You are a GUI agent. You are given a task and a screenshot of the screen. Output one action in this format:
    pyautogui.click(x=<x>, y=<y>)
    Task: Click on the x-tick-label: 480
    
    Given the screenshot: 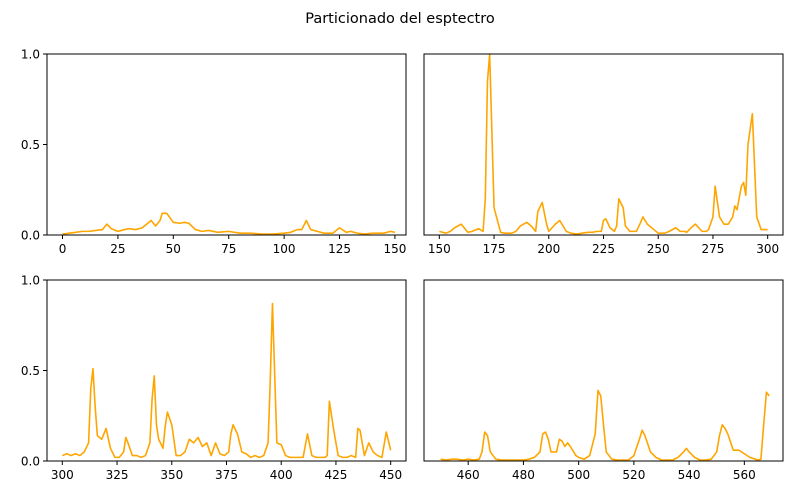 What is the action you would take?
    pyautogui.click(x=523, y=475)
    